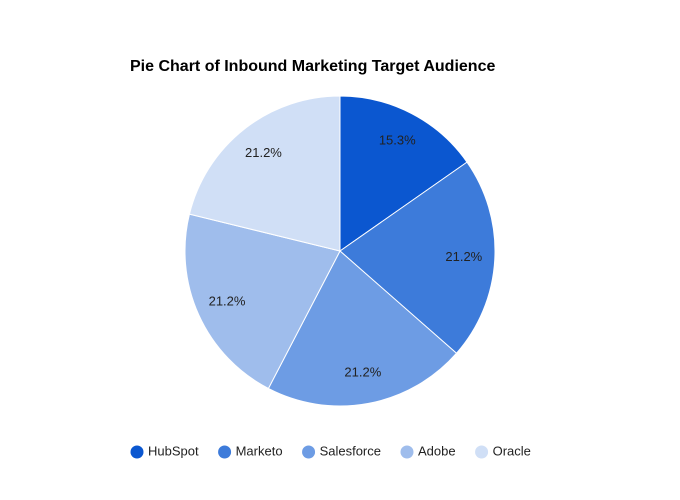  I want to click on legend-label: Salesforce, so click(350, 450).